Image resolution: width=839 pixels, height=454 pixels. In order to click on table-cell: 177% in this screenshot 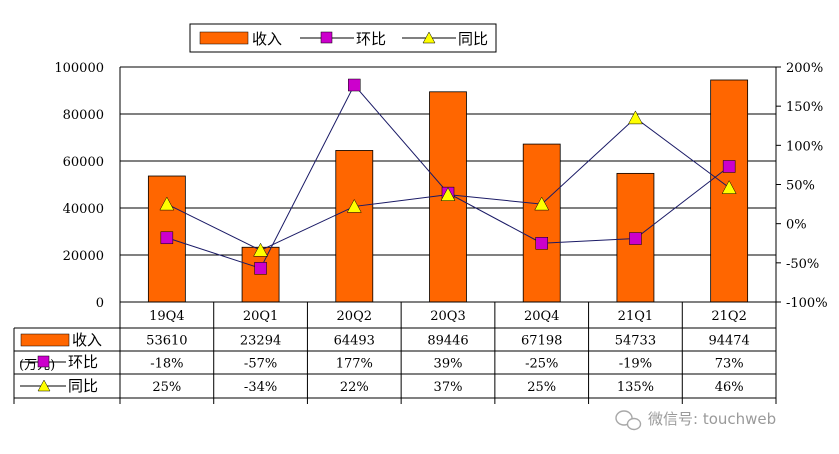, I will do `click(354, 364)`.